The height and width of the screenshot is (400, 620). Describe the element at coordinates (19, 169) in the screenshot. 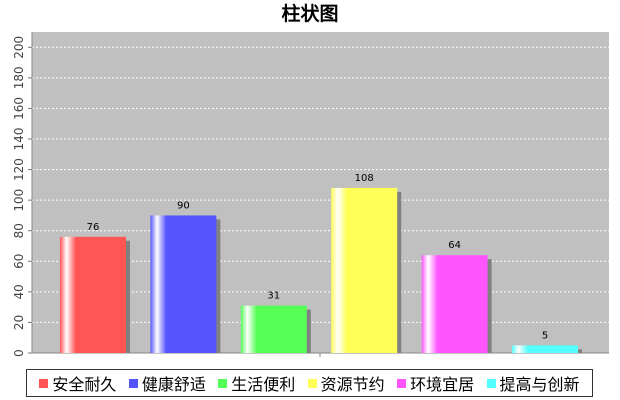

I see `y-tick-label: 120` at that location.